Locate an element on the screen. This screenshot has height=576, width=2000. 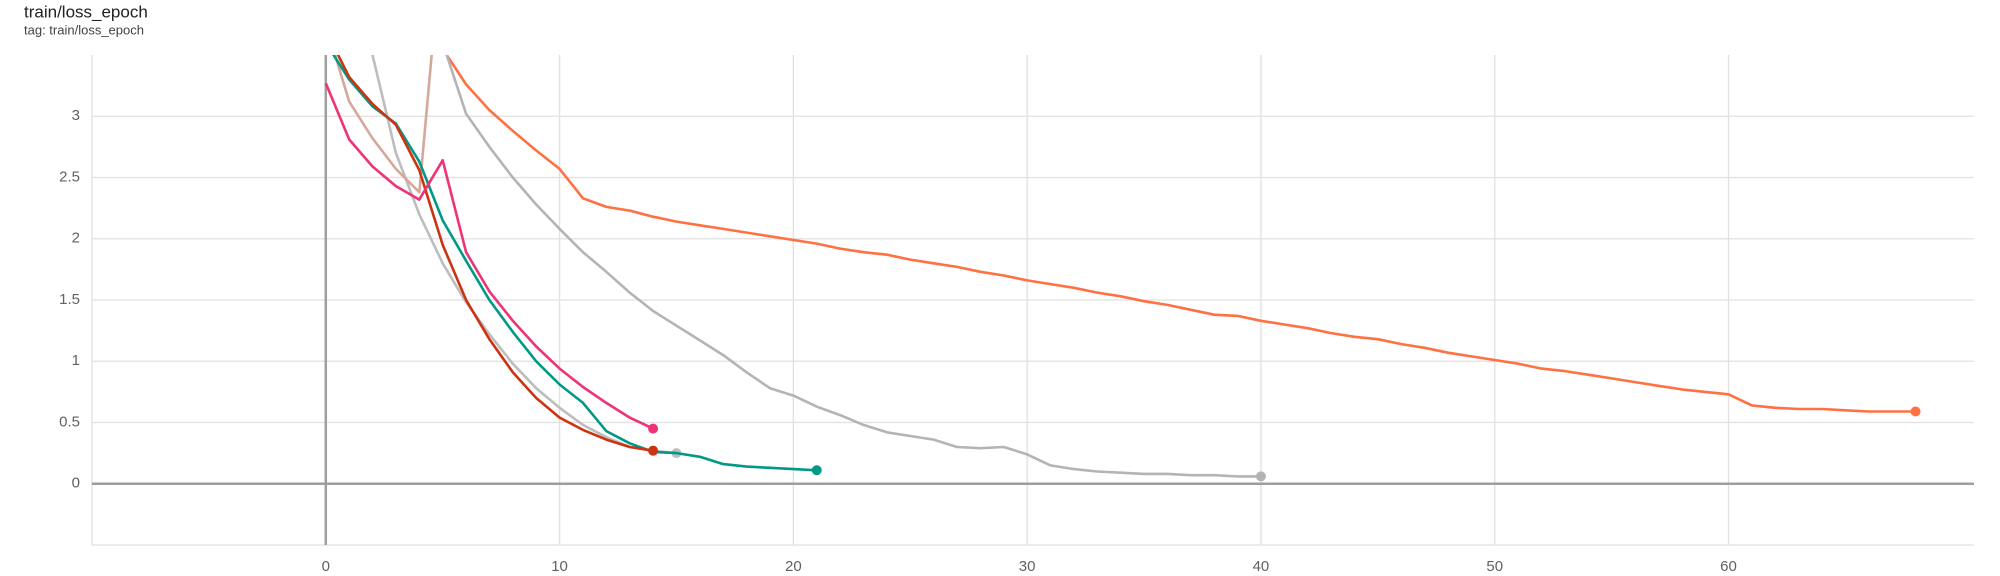
y-tick-label: 2 is located at coordinates (76, 238).